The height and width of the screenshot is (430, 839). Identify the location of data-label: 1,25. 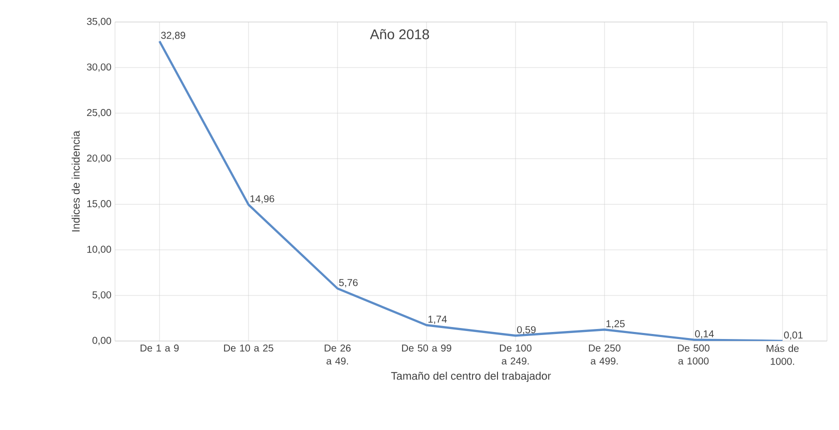
(615, 324).